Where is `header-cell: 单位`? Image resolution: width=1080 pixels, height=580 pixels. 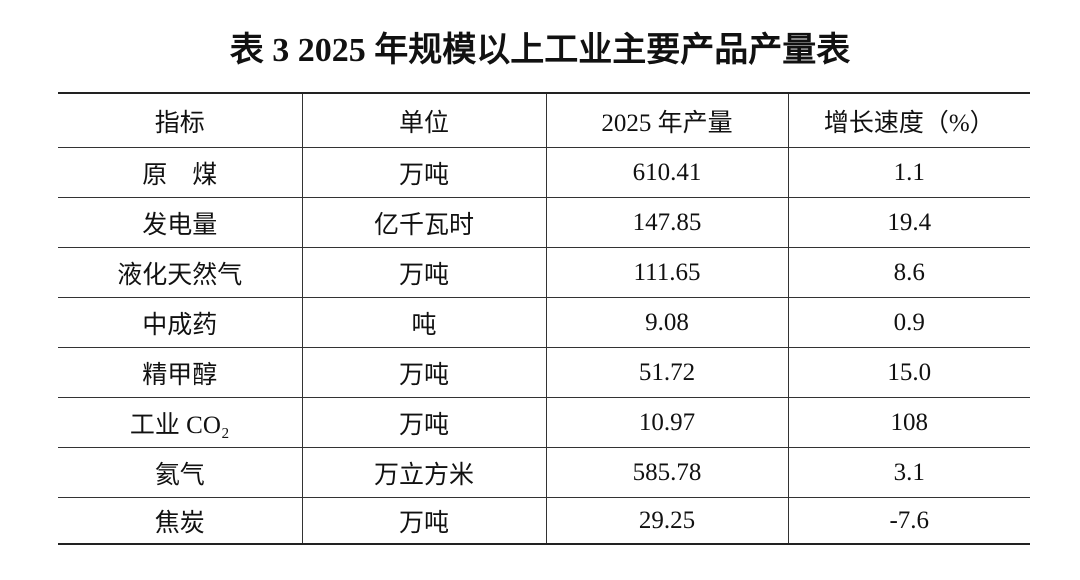
header-cell: 单位 is located at coordinates (423, 120).